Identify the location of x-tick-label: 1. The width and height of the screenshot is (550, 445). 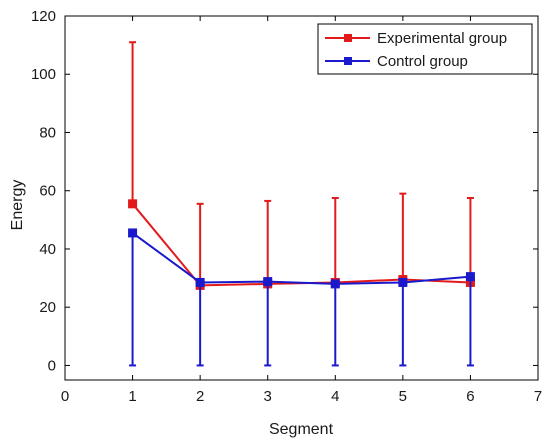
(132, 396).